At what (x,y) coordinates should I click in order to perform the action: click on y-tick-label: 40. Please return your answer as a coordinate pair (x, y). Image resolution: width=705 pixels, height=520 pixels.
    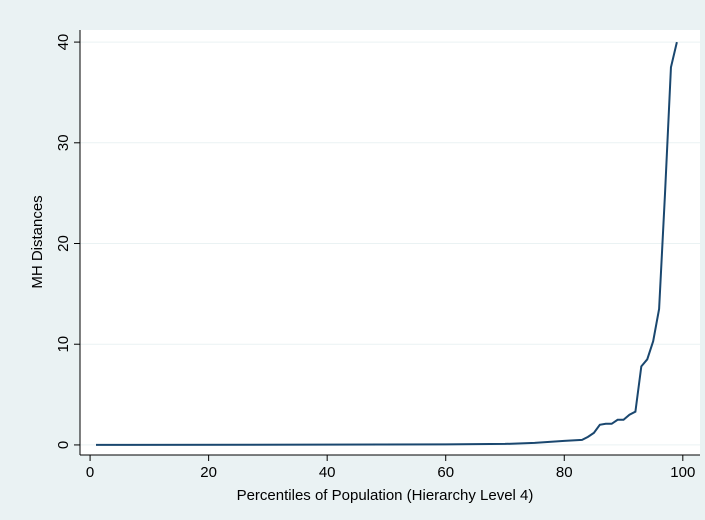
    Looking at the image, I should click on (63, 42).